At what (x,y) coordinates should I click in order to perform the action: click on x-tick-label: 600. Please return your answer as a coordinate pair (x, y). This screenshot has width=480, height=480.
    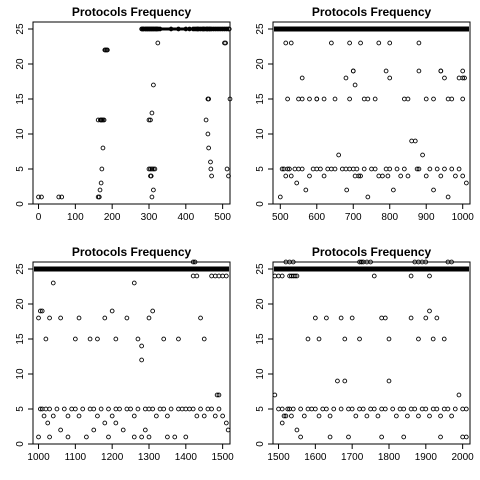
    Looking at the image, I should click on (316, 217).